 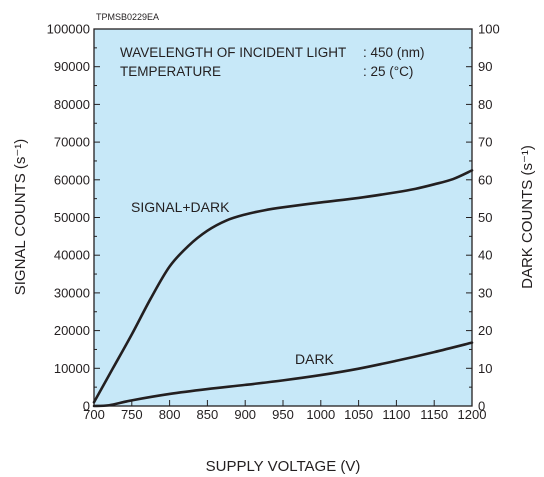 What do you see at coordinates (485, 217) in the screenshot?
I see `y-tick-label-right: 50` at bounding box center [485, 217].